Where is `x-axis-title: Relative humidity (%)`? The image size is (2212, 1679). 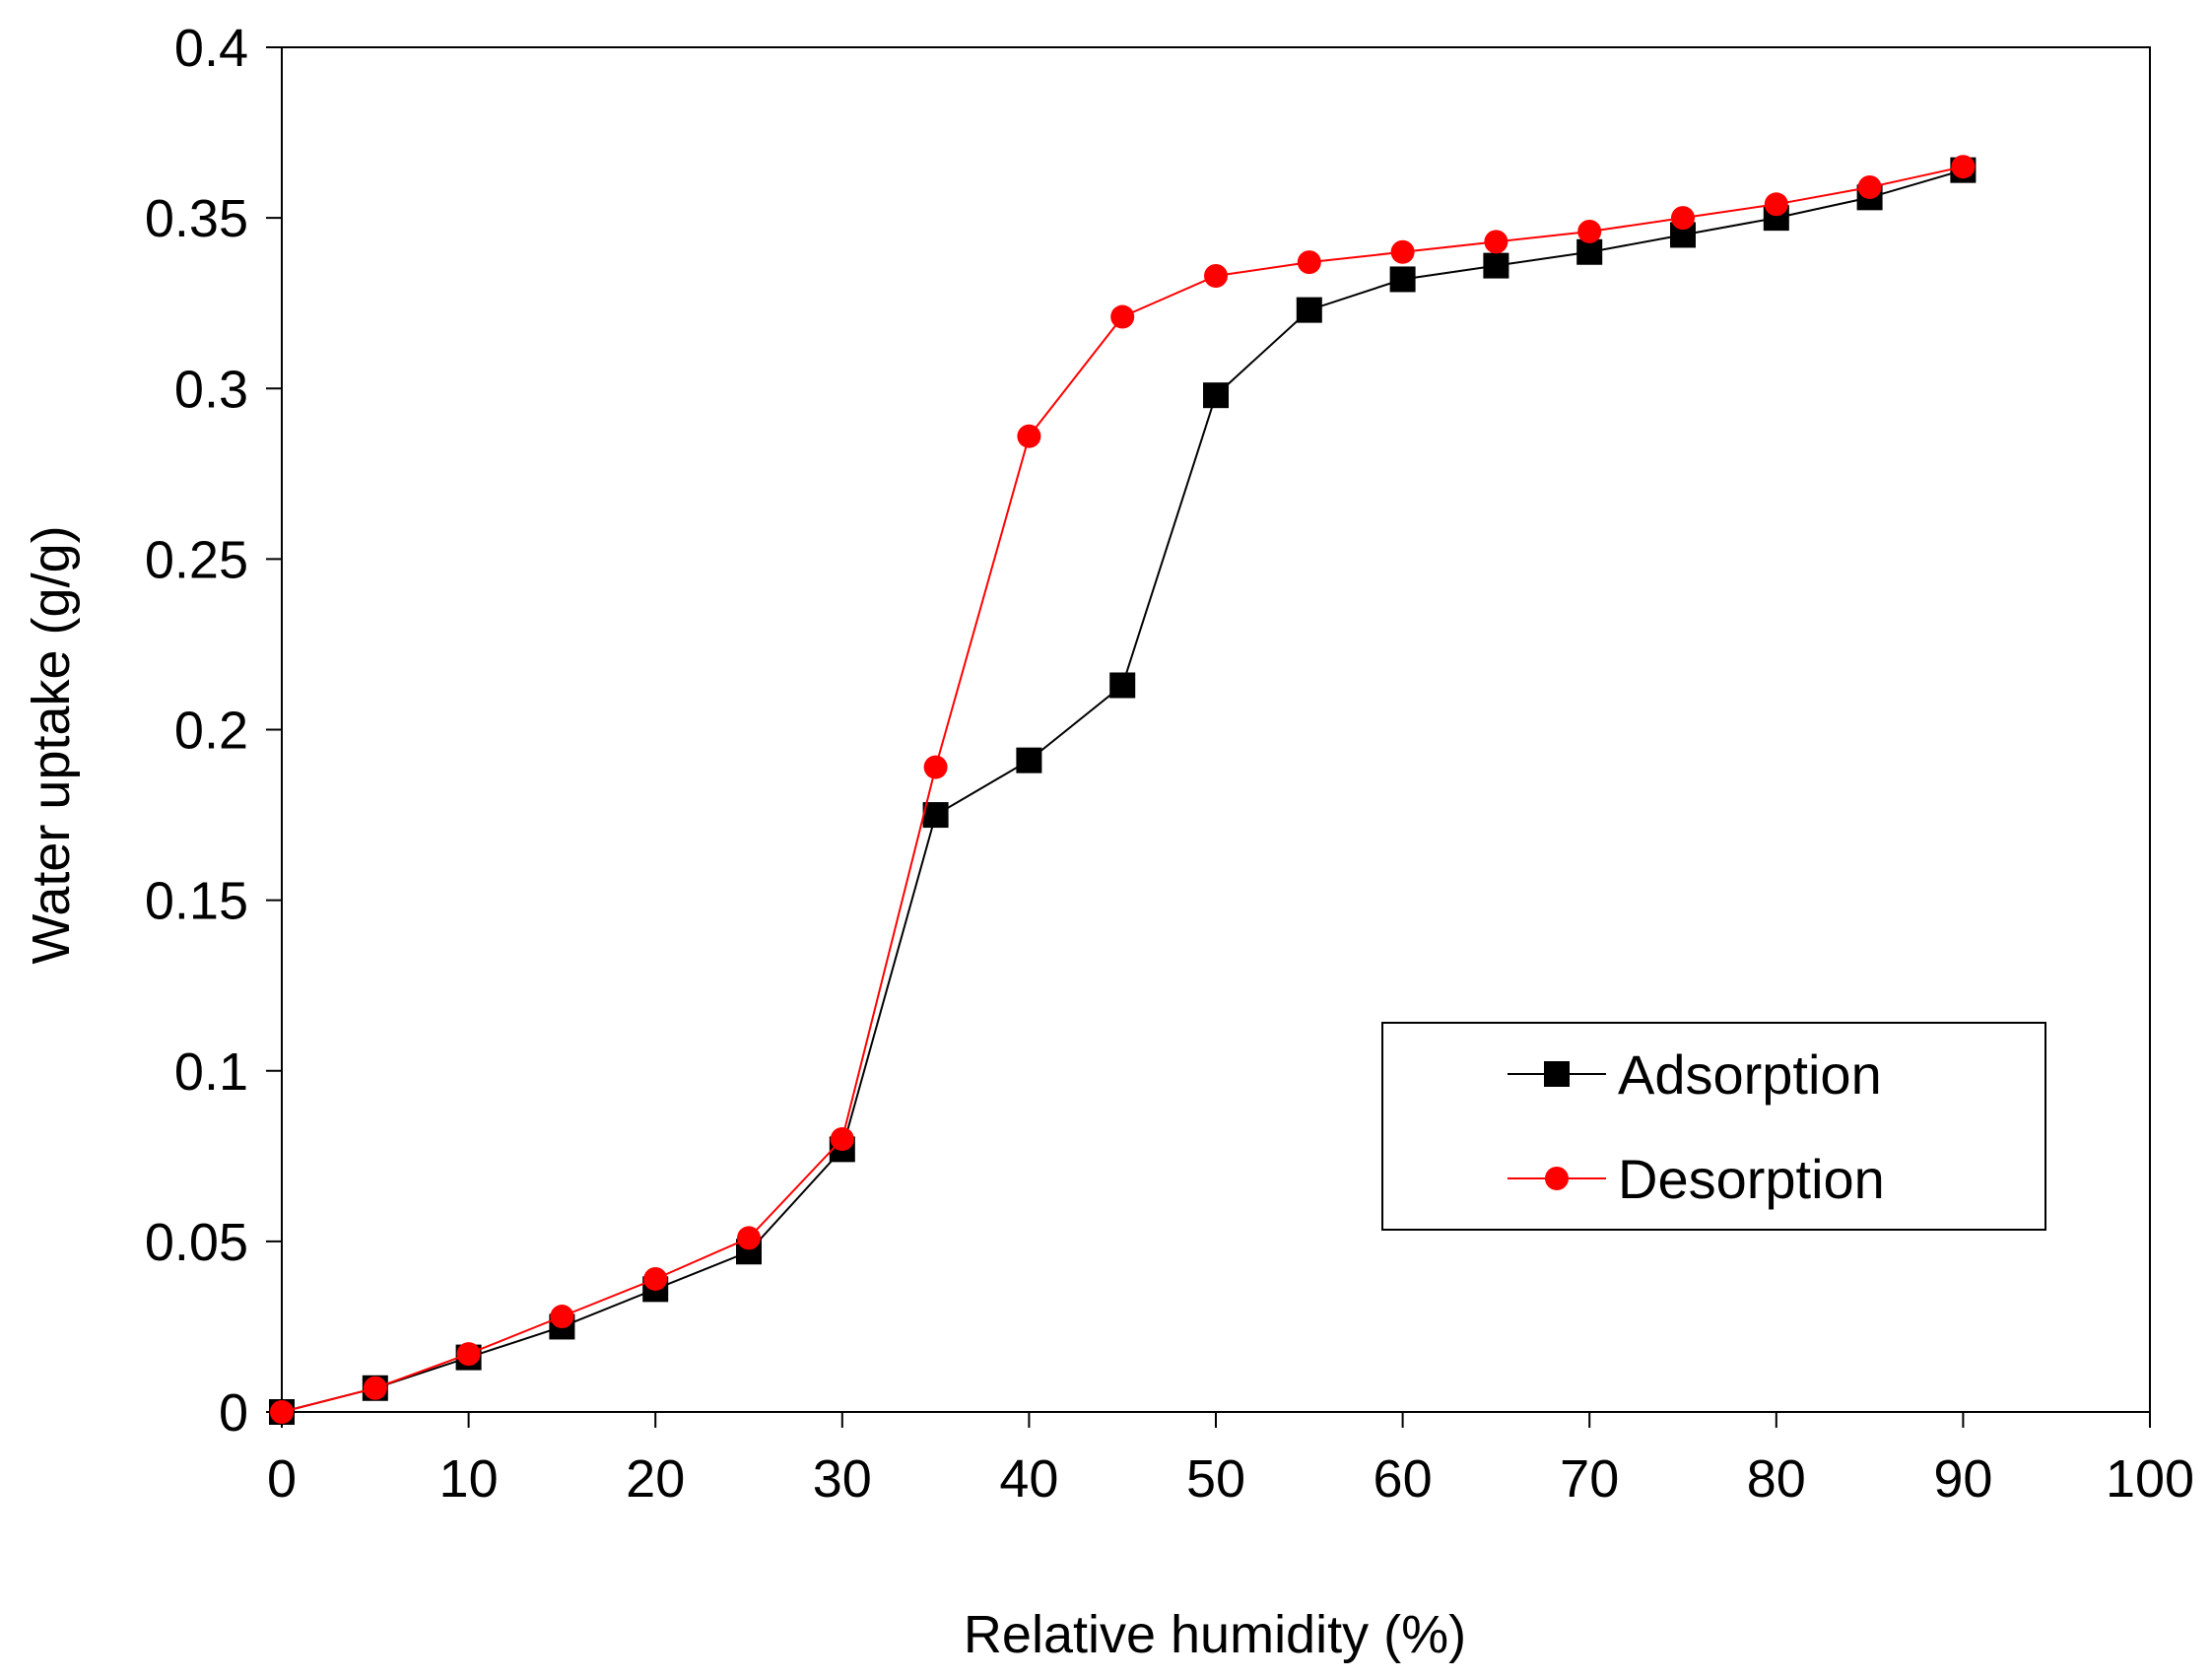
x-axis-title: Relative humidity (%) is located at coordinates (1215, 1635).